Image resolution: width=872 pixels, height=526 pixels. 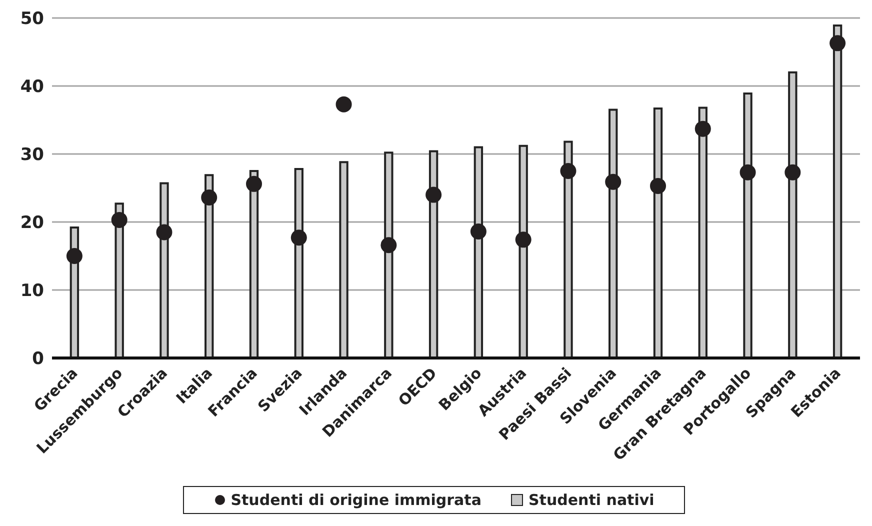 What do you see at coordinates (32, 223) in the screenshot?
I see `y-tick-label: 20` at bounding box center [32, 223].